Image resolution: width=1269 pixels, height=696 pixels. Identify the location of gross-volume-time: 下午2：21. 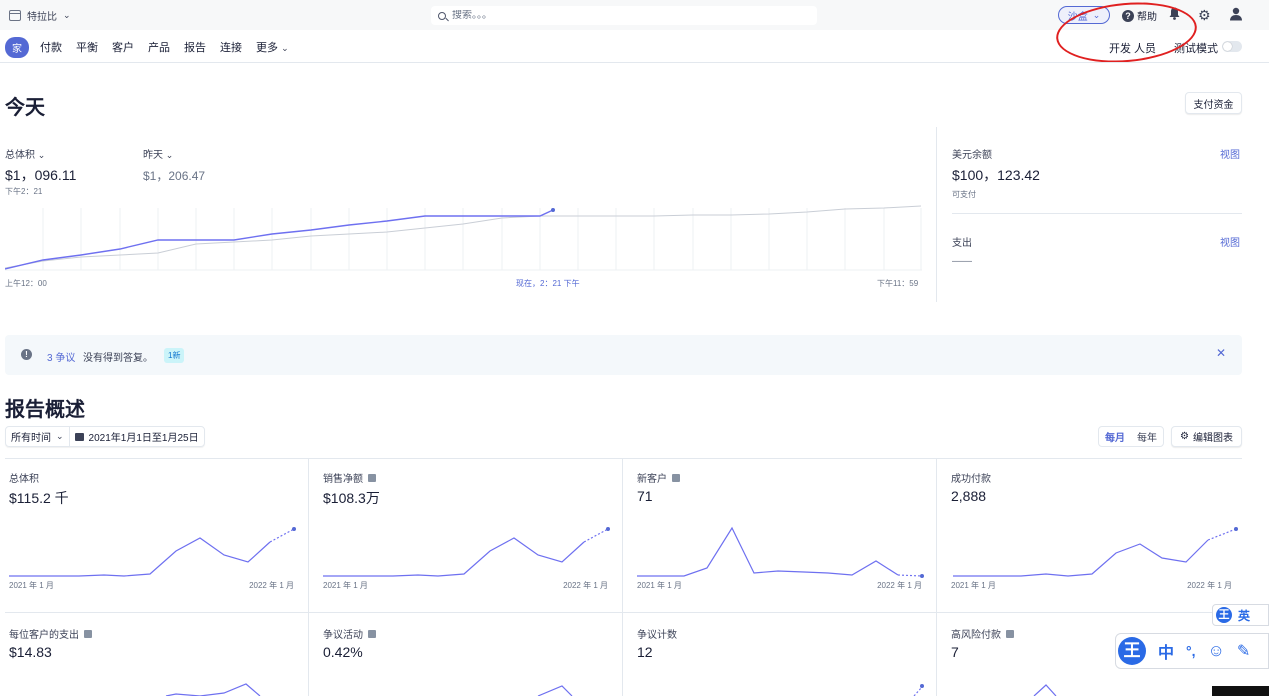
(24, 191).